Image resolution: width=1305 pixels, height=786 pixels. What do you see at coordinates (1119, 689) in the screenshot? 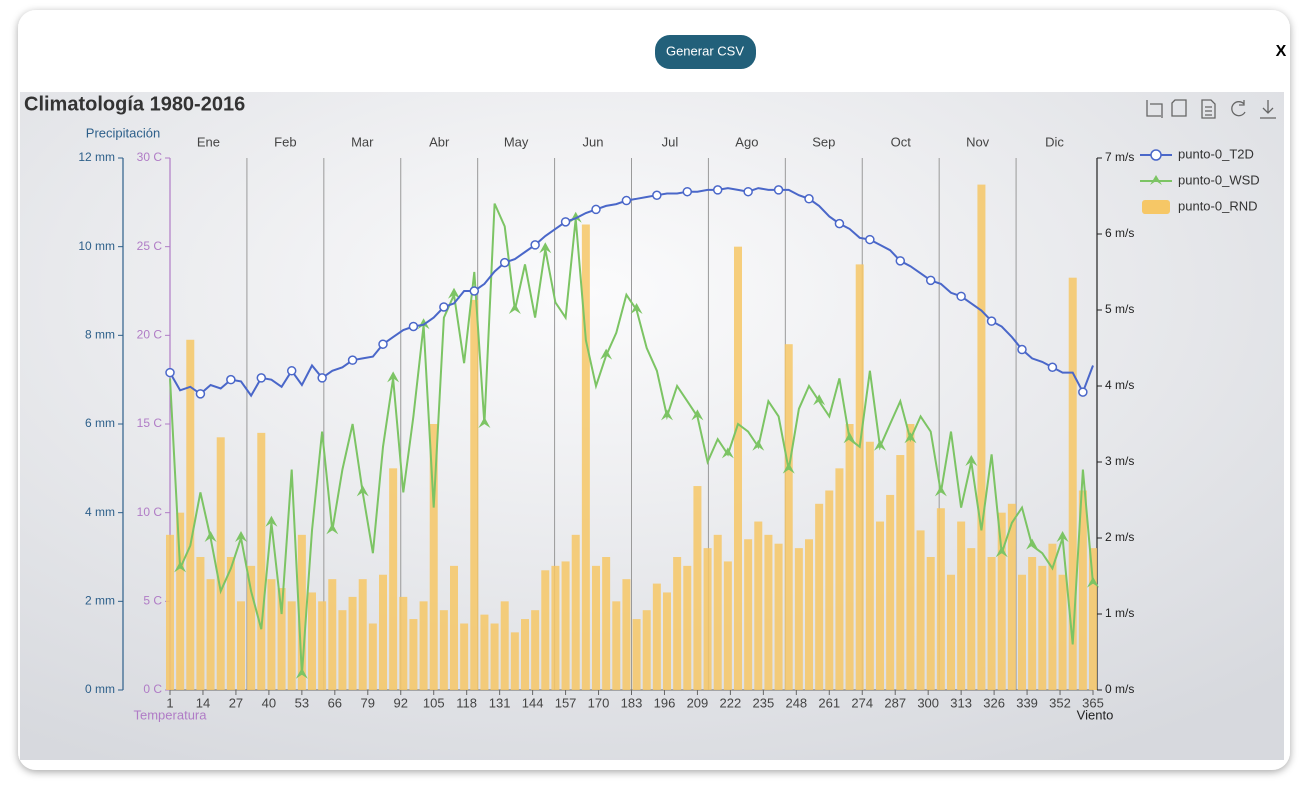
I see `tick-label: 0 m/s` at bounding box center [1119, 689].